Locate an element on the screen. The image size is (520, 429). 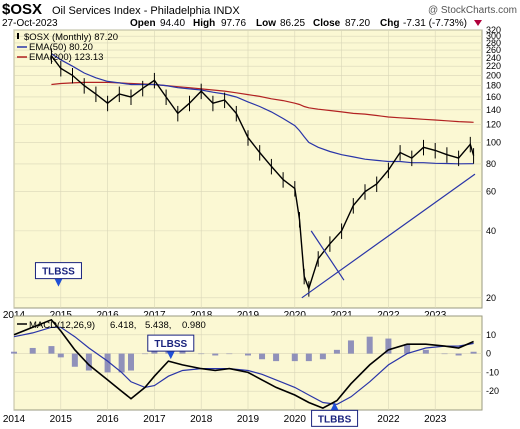
chg-value: -7.31 (-7.73%) is located at coordinates (435, 23).